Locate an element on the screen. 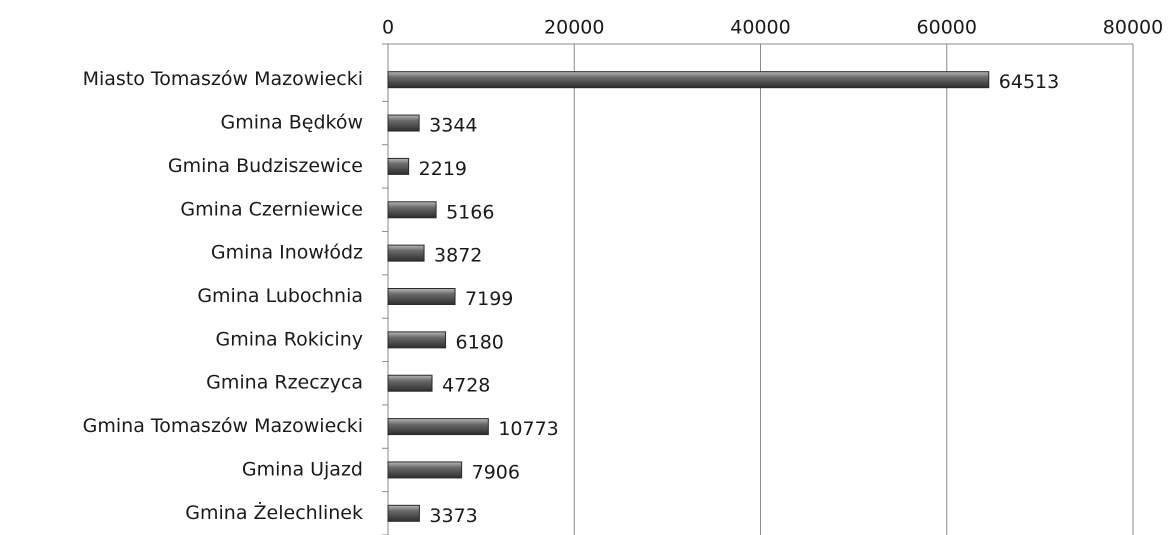 The width and height of the screenshot is (1172, 535). x-tick-label: 80000 is located at coordinates (1133, 28).